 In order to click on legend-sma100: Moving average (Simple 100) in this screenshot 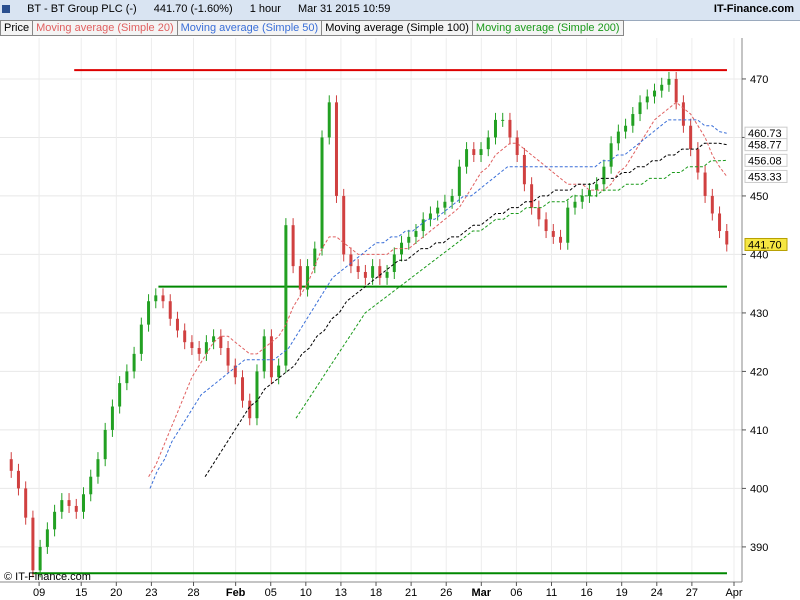, I will do `click(397, 28)`.